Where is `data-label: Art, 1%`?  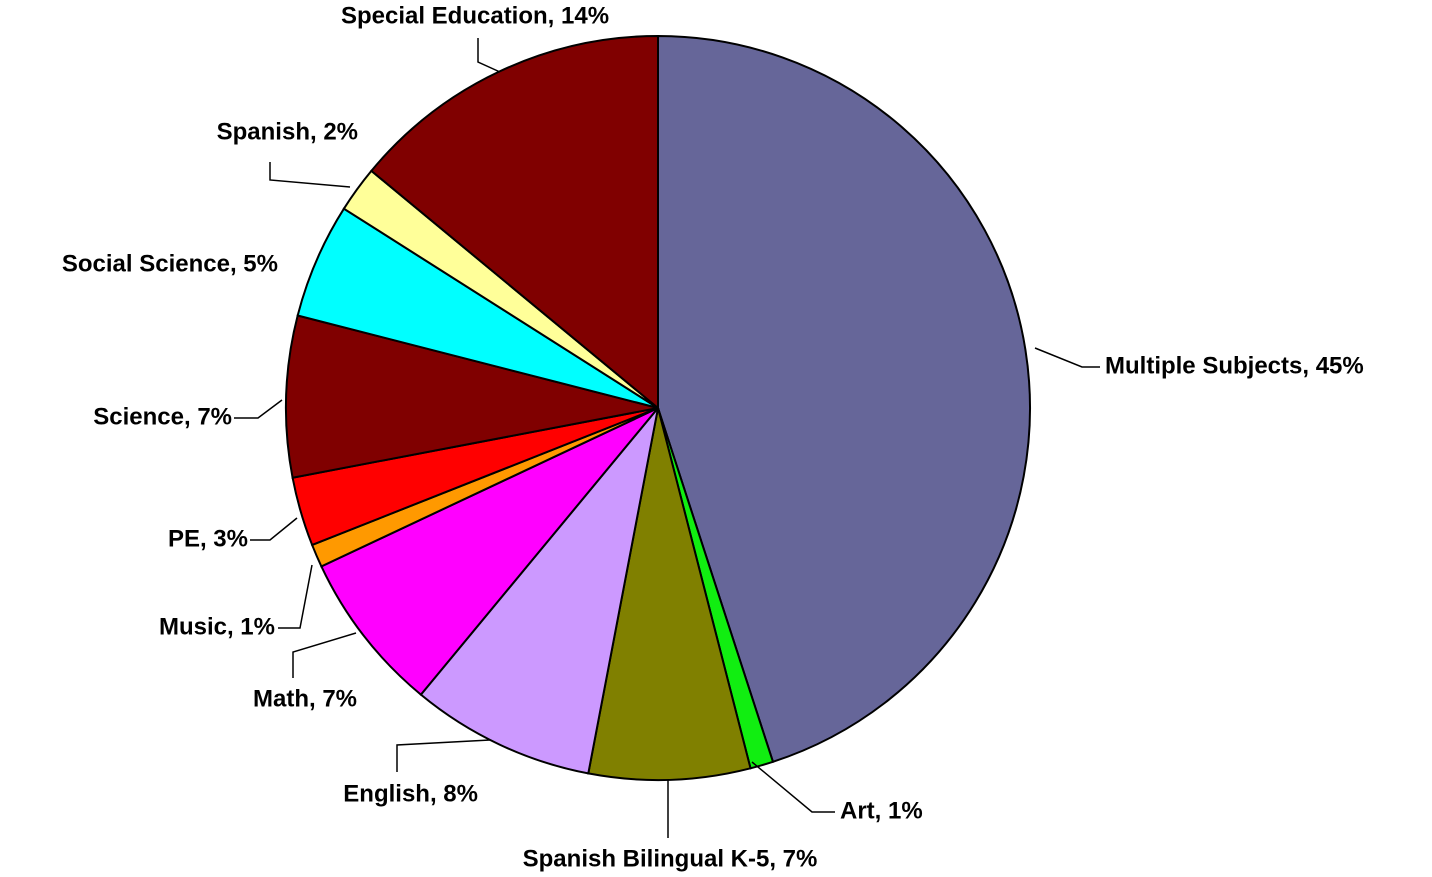
data-label: Art, 1% is located at coordinates (881, 810).